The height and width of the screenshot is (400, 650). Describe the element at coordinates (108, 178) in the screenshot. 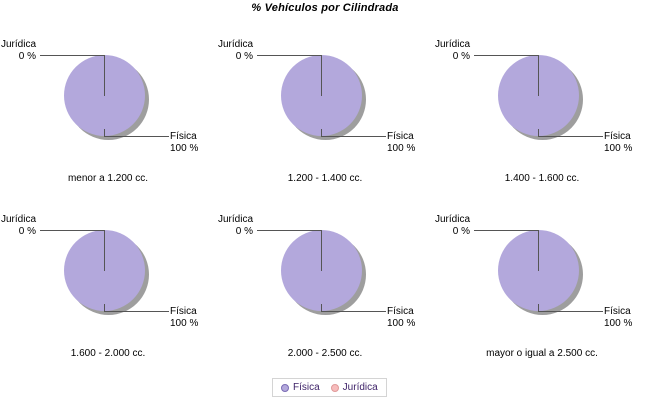

I see `panel-caption: menor a 1.200 cc.` at that location.